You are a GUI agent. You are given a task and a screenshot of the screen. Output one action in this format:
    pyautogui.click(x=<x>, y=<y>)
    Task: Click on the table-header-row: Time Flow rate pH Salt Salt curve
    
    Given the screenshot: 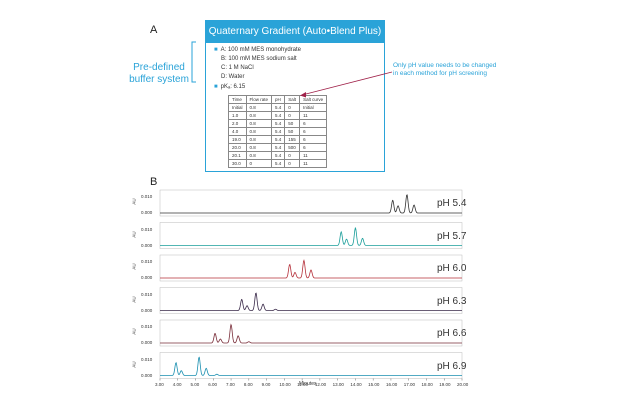 What is the action you would take?
    pyautogui.click(x=278, y=99)
    